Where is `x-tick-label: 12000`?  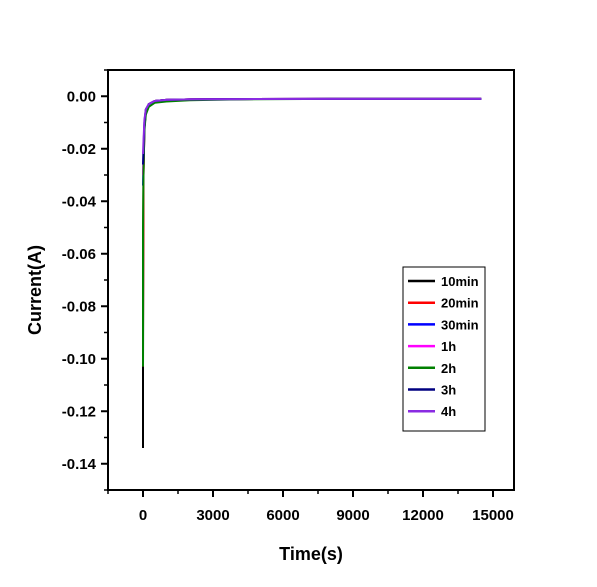
x-tick-label: 12000 is located at coordinates (423, 515).